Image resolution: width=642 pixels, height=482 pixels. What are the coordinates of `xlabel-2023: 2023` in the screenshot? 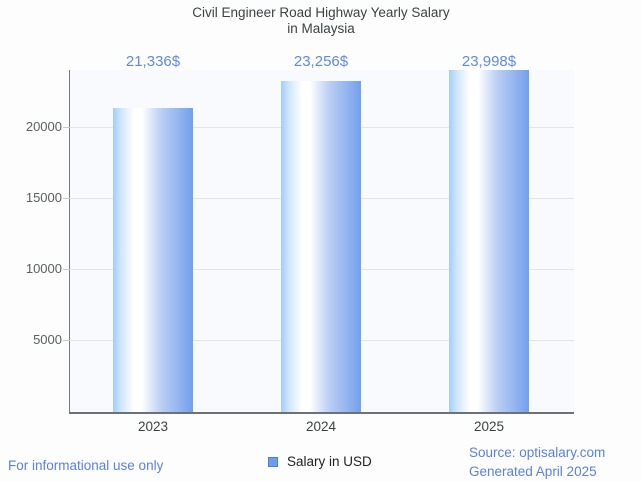 It's located at (153, 426).